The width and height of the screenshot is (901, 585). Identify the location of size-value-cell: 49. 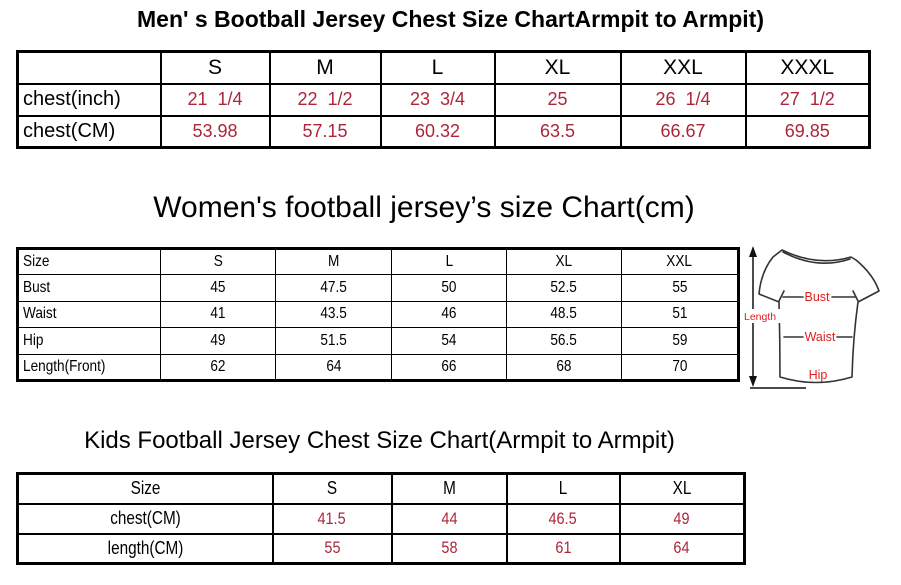
(682, 518).